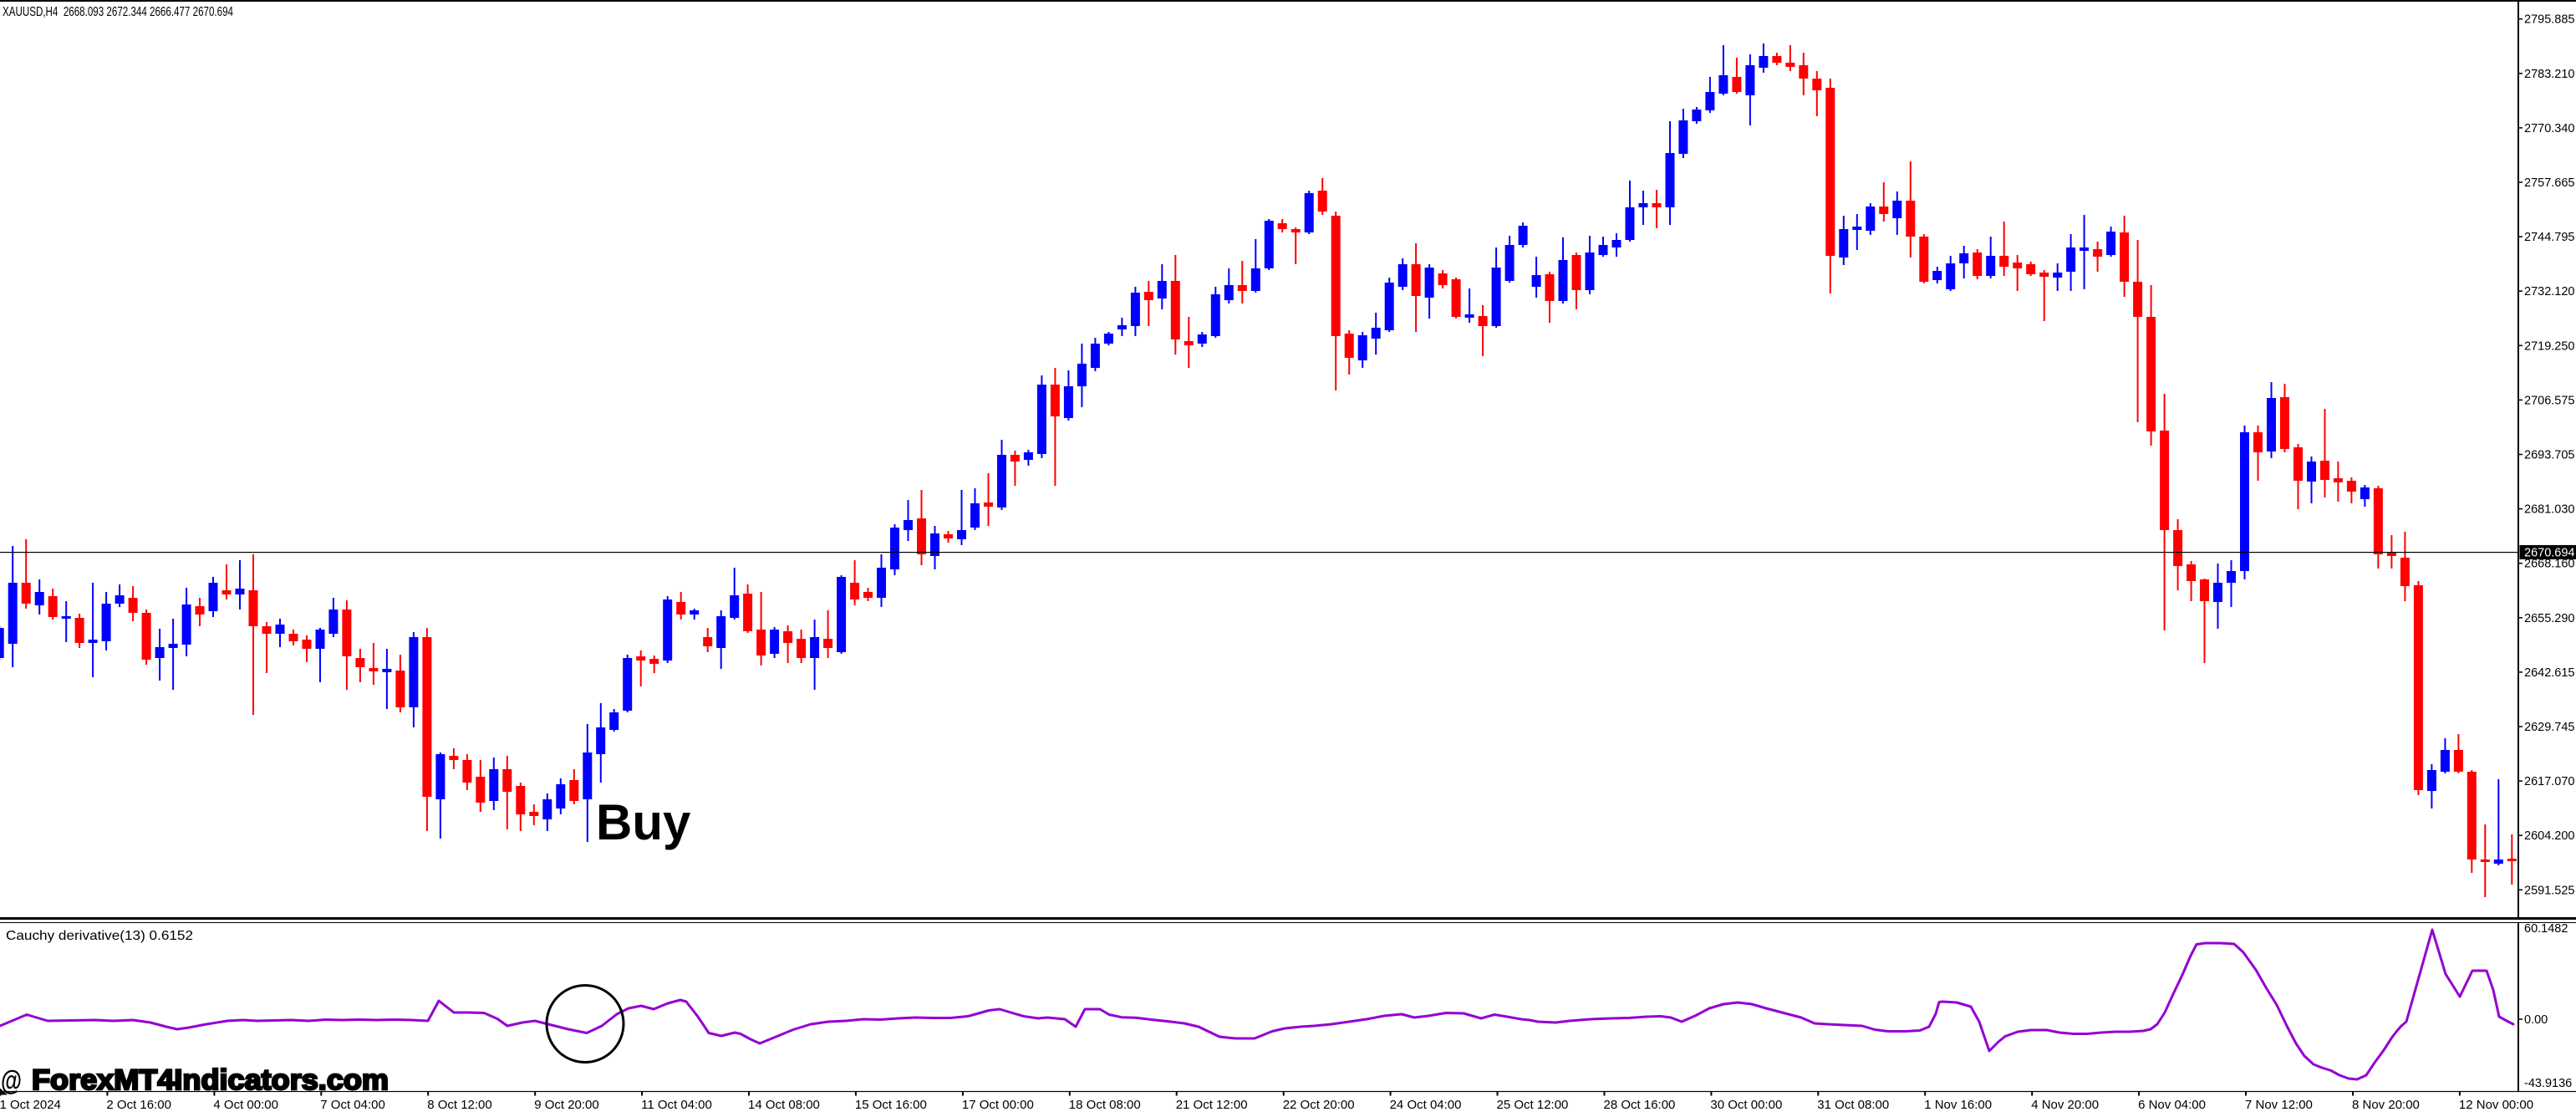 The height and width of the screenshot is (1112, 2576). Describe the element at coordinates (2549, 781) in the screenshot. I see `svg-text: 2617.070` at that location.